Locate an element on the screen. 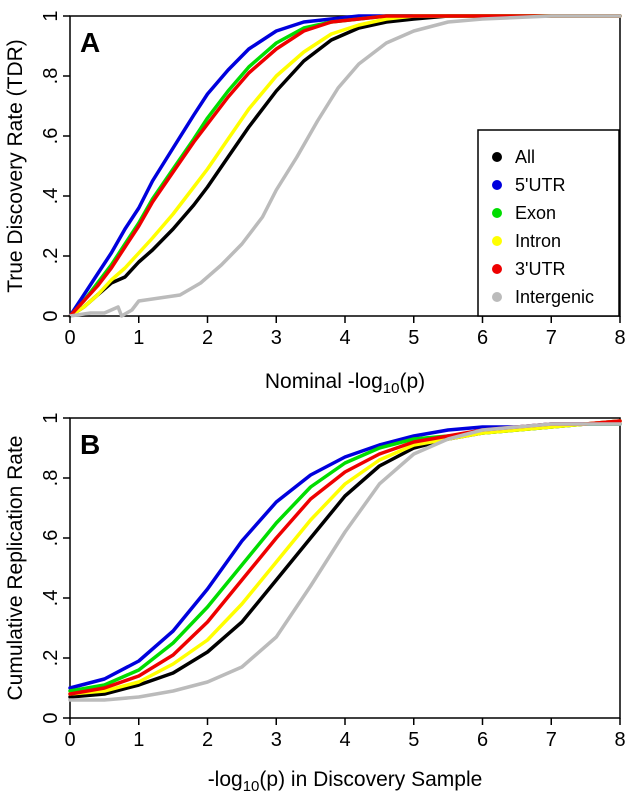 The image size is (632, 800). panel-b-y-tick-label: 0 is located at coordinates (51, 717).